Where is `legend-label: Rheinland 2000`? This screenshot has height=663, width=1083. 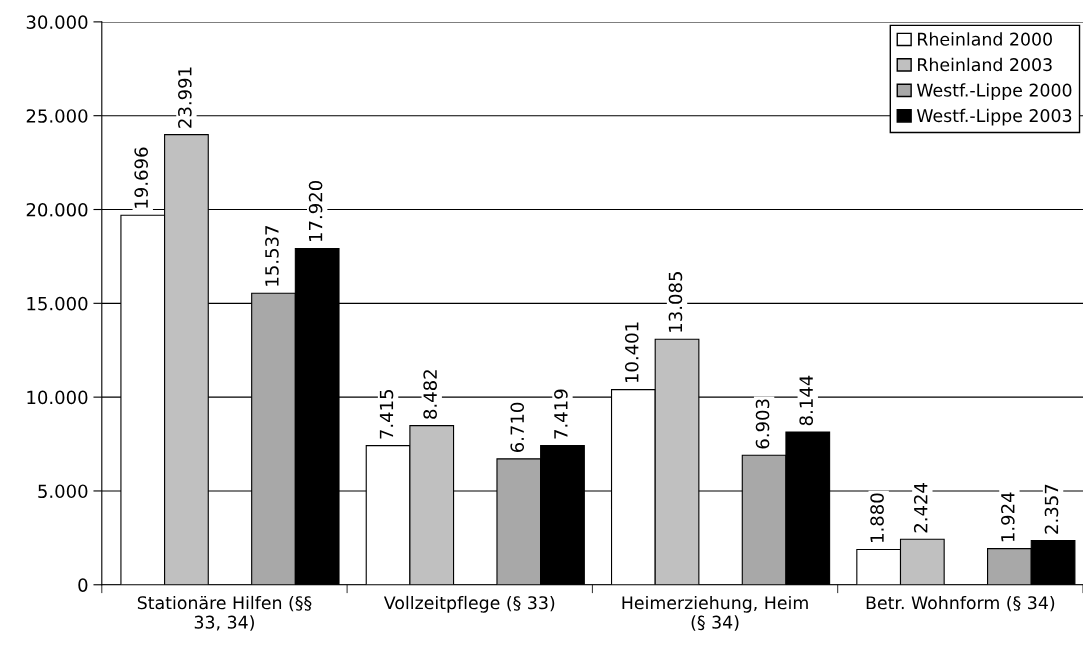 legend-label: Rheinland 2000 is located at coordinates (985, 39).